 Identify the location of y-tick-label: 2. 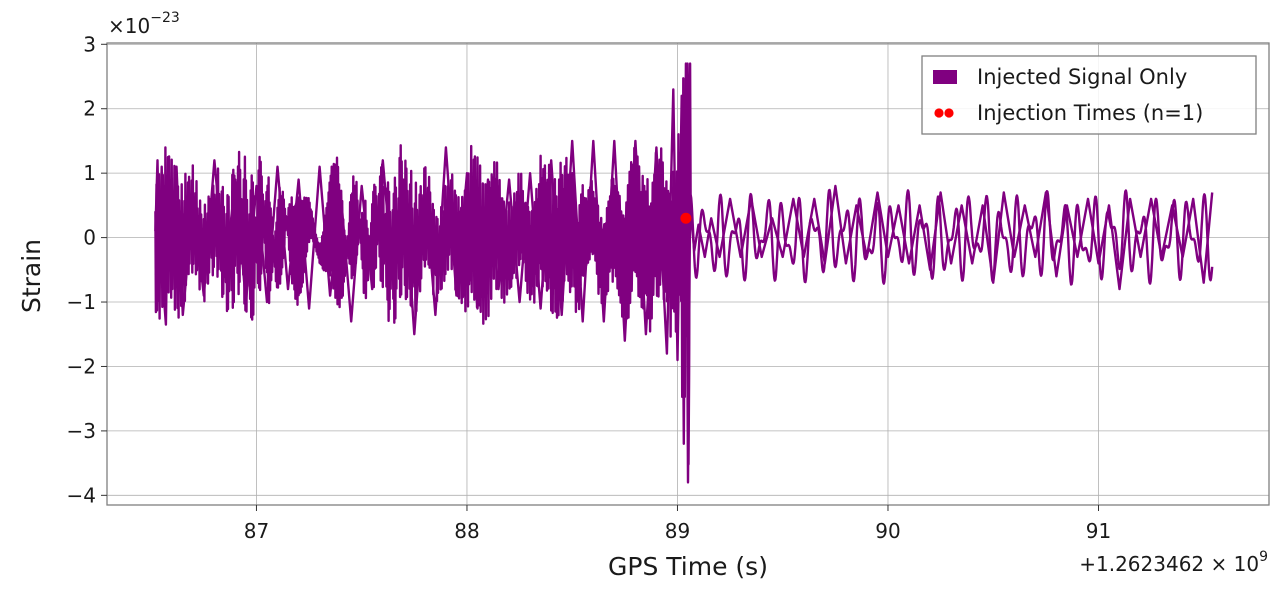
(89, 109).